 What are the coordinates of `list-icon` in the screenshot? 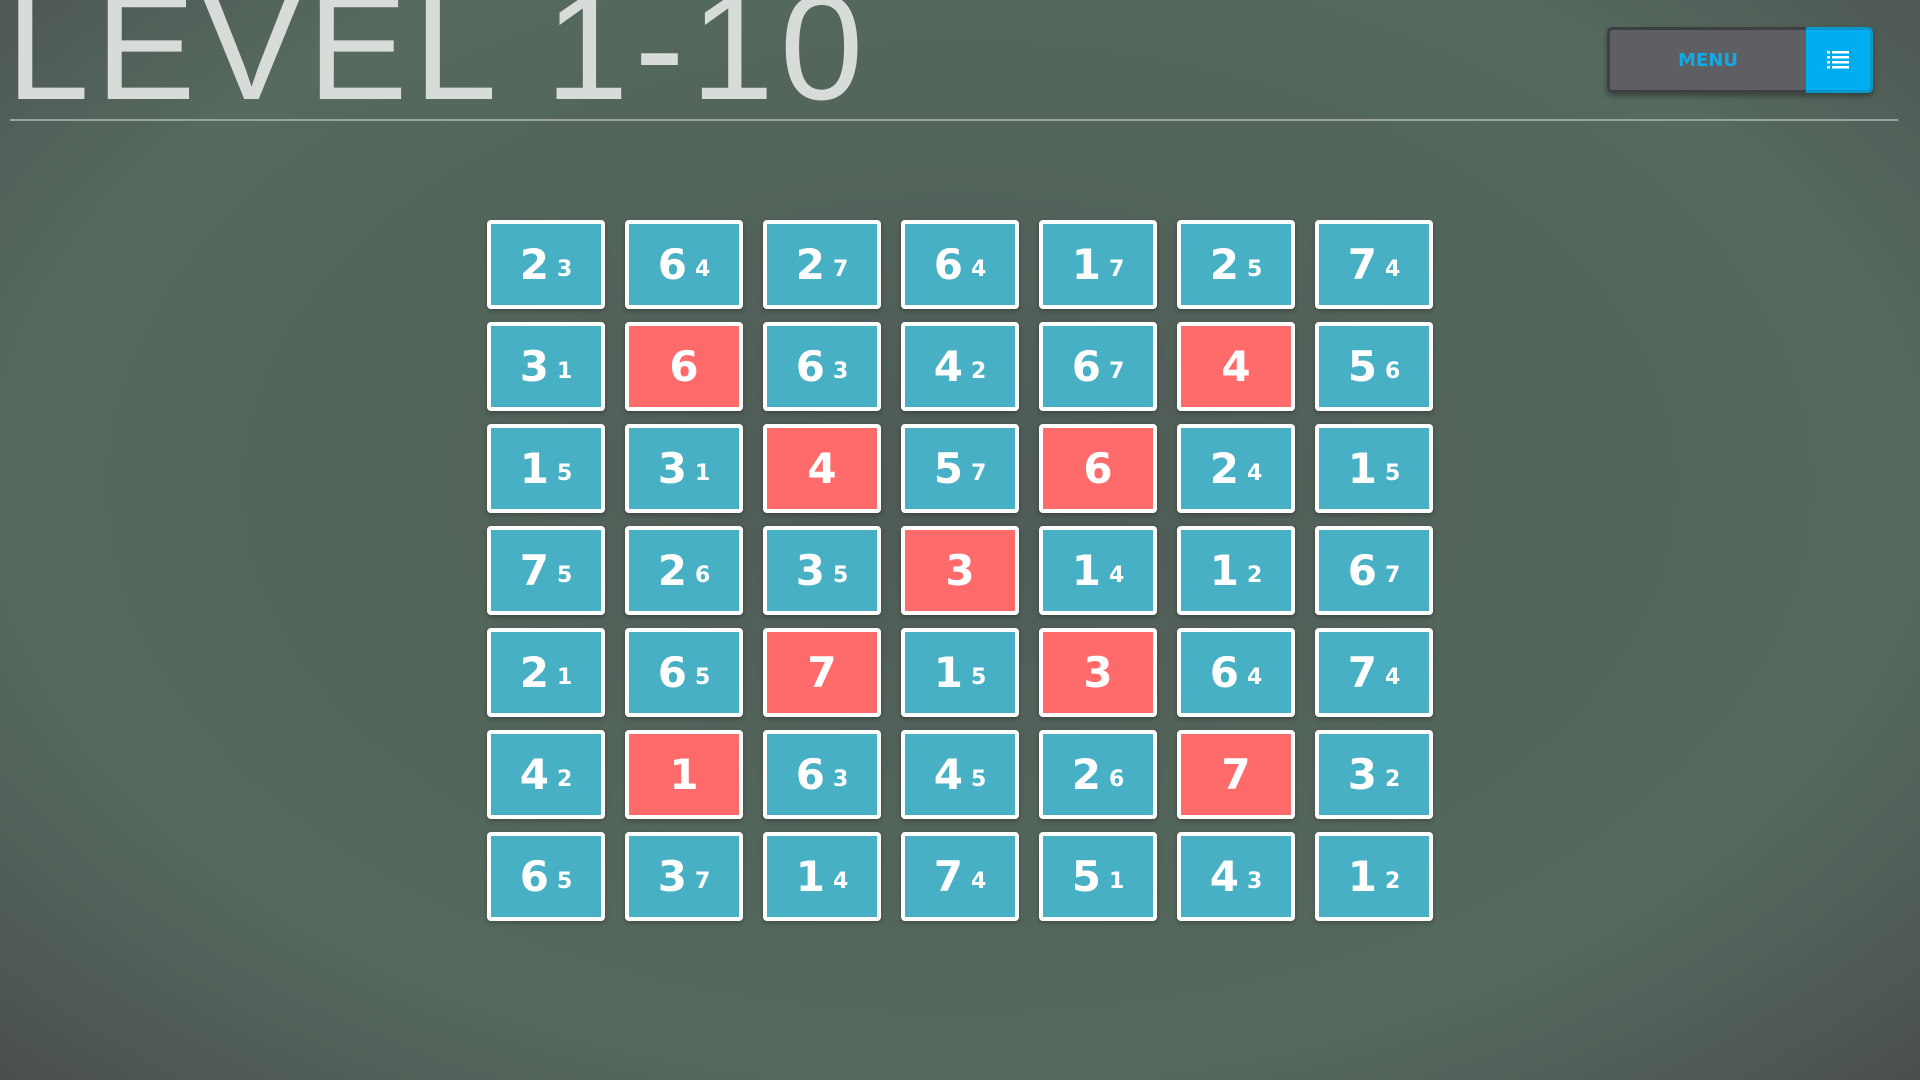 It's located at (1839, 60).